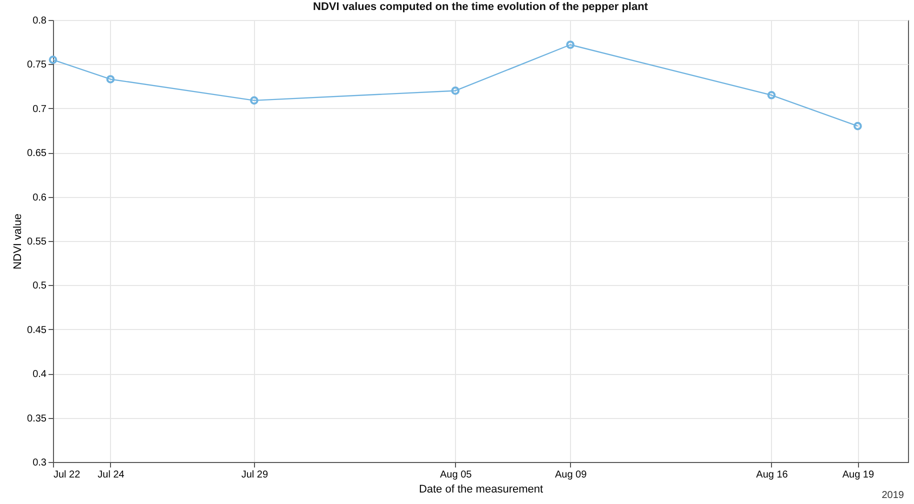 The image size is (914, 504). I want to click on x-tick-label: Aug 16, so click(772, 475).